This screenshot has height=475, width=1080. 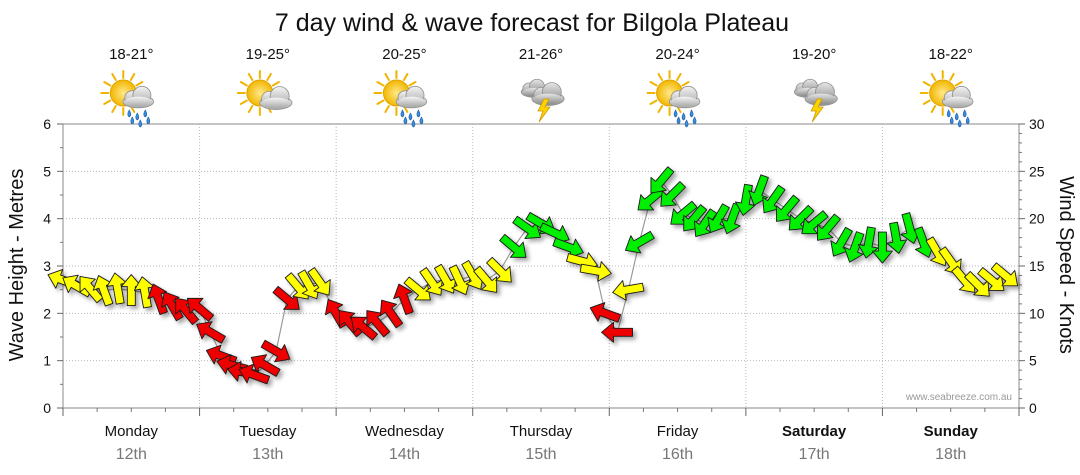 What do you see at coordinates (132, 431) in the screenshot?
I see `day-label: Monday` at bounding box center [132, 431].